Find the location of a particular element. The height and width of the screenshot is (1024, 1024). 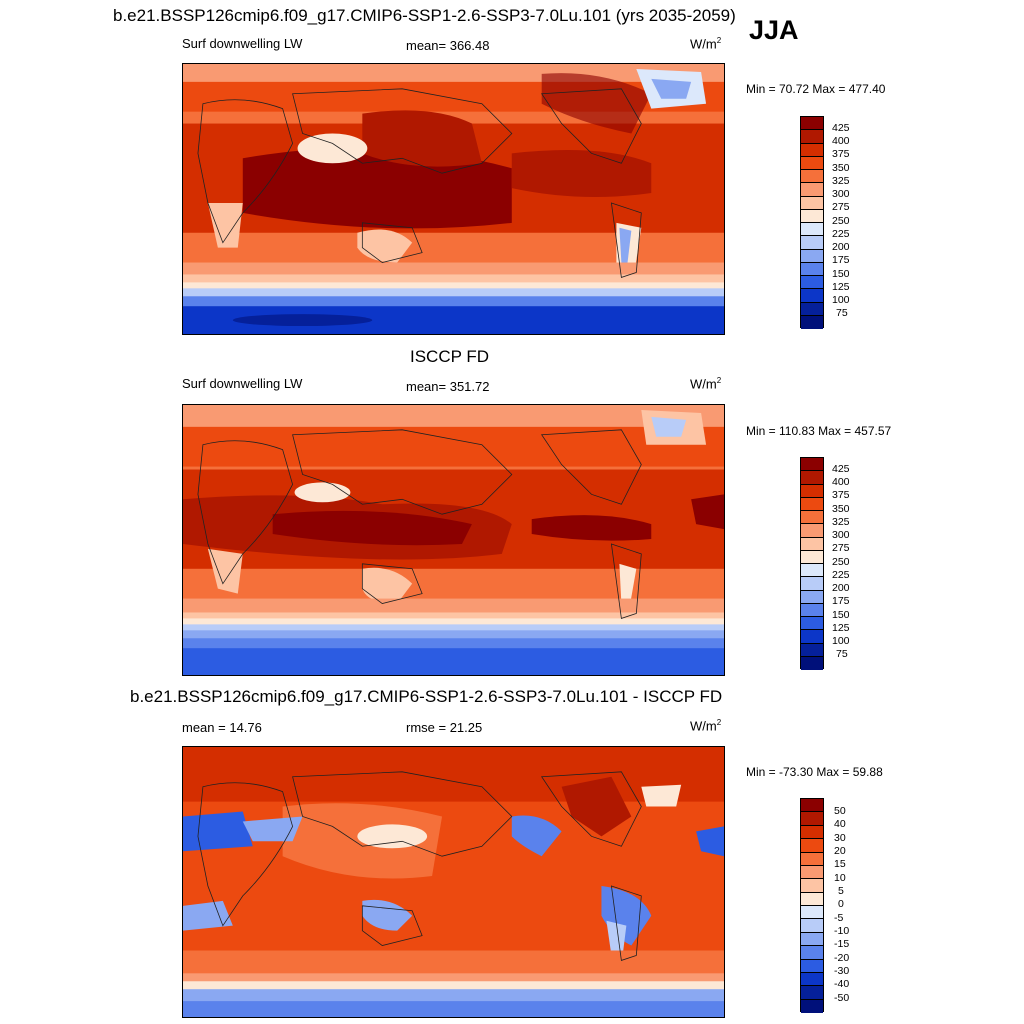

colorbar-tick-label: -15 is located at coordinates (842, 944).